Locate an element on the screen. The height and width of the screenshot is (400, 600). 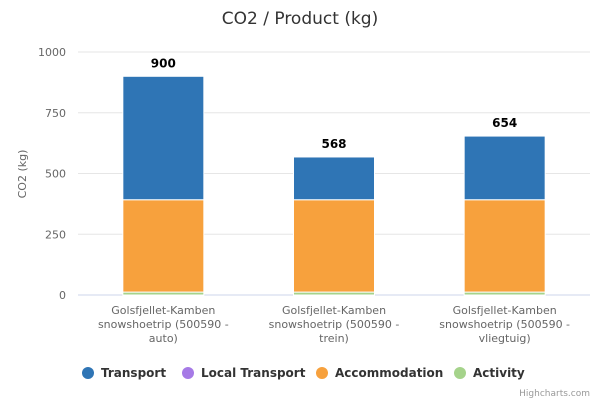
y-tick-label: 1000 is located at coordinates (52, 52).